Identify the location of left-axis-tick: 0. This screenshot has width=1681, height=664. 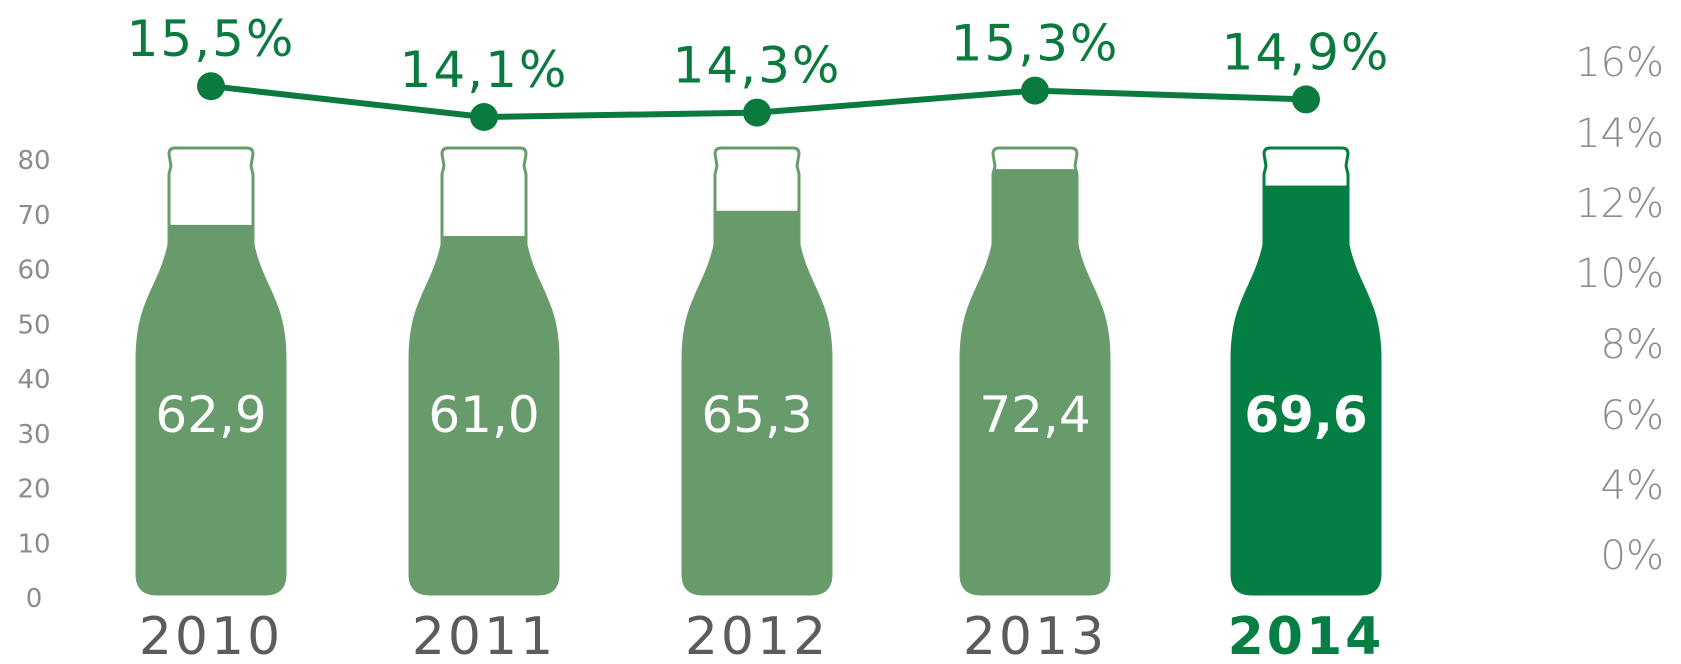
(34, 599).